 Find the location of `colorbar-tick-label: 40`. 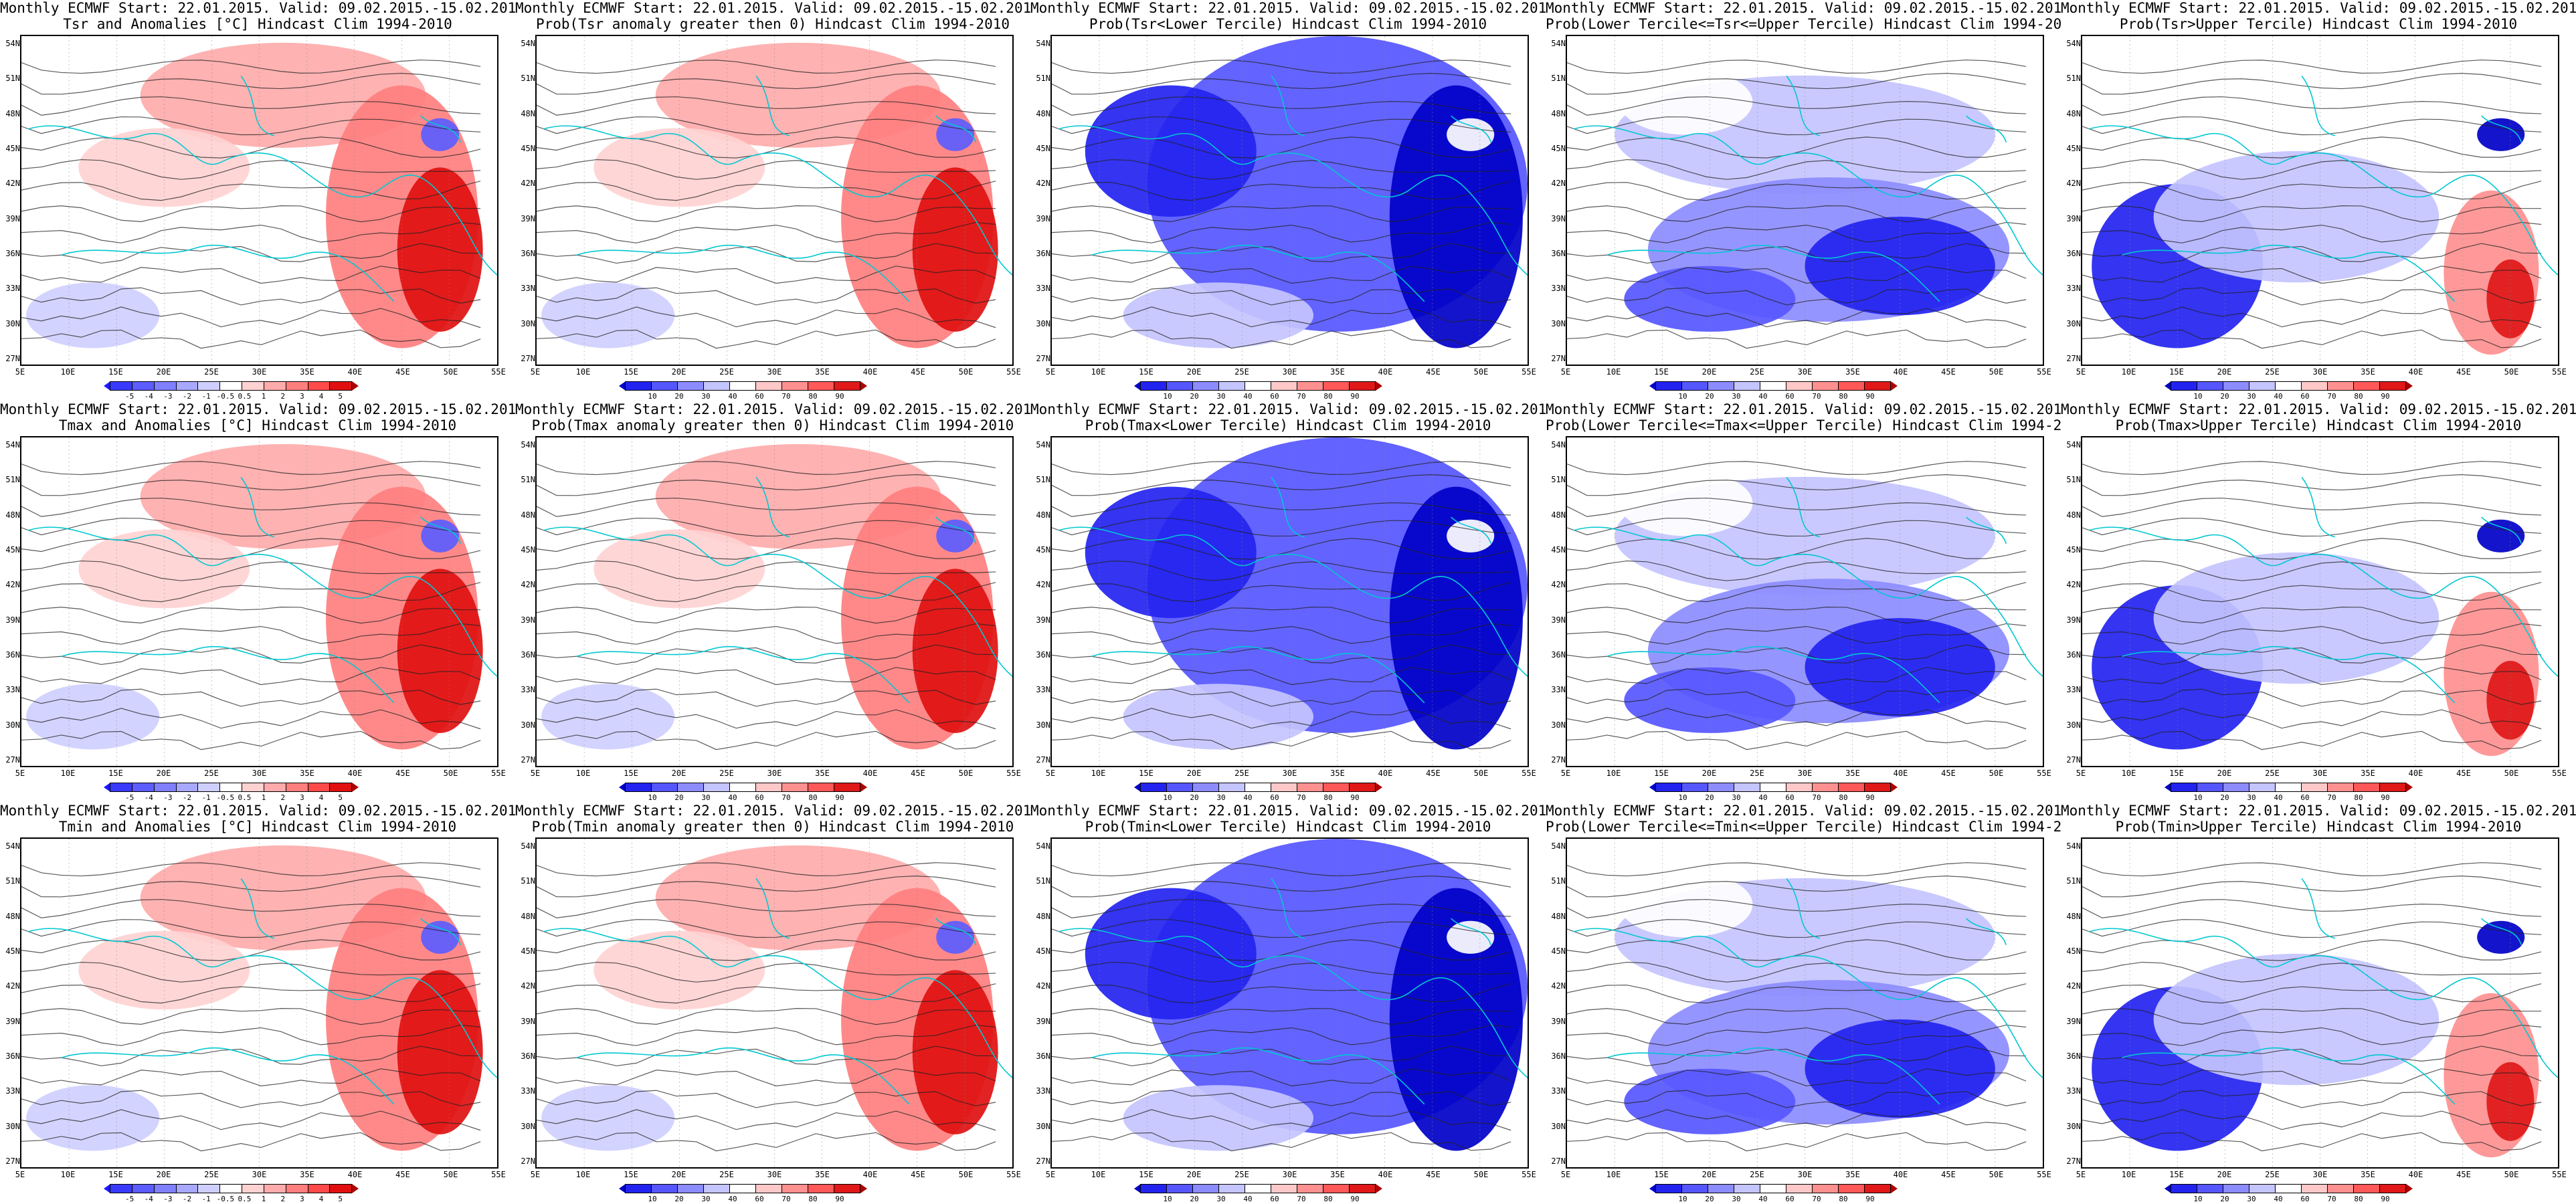

colorbar-tick-label: 40 is located at coordinates (1763, 1199).